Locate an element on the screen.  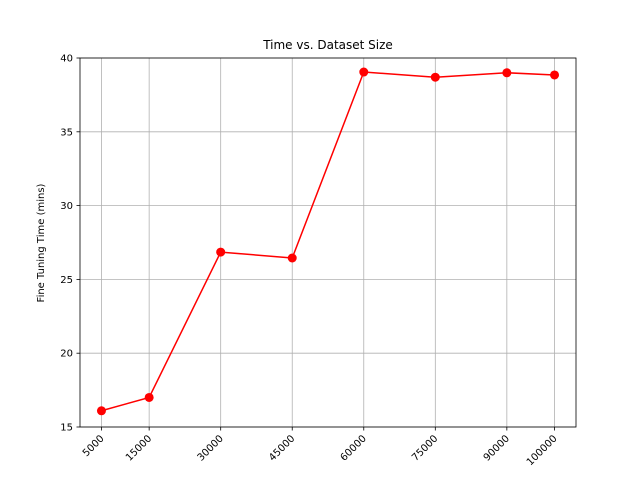
x-tick-label: 90000 is located at coordinates (497, 448).